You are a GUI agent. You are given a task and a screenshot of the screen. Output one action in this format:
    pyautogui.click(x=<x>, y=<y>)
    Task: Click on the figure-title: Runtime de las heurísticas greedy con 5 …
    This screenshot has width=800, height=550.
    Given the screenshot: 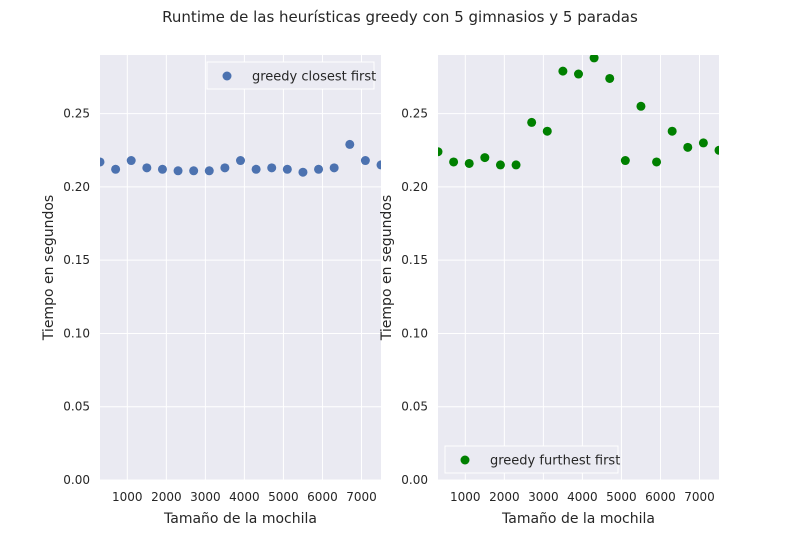 What is the action you would take?
    pyautogui.click(x=400, y=17)
    